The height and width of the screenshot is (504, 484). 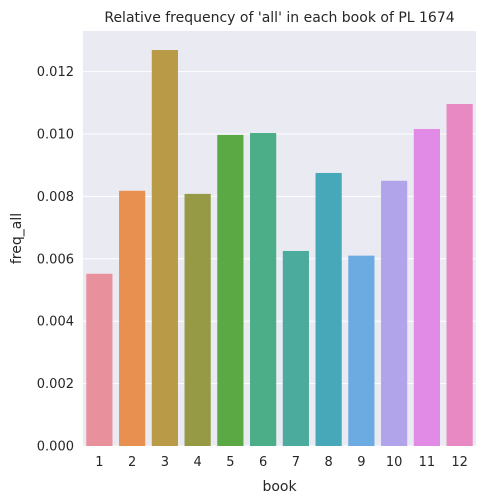 I want to click on y-tick-label: 0.012, so click(x=55, y=72).